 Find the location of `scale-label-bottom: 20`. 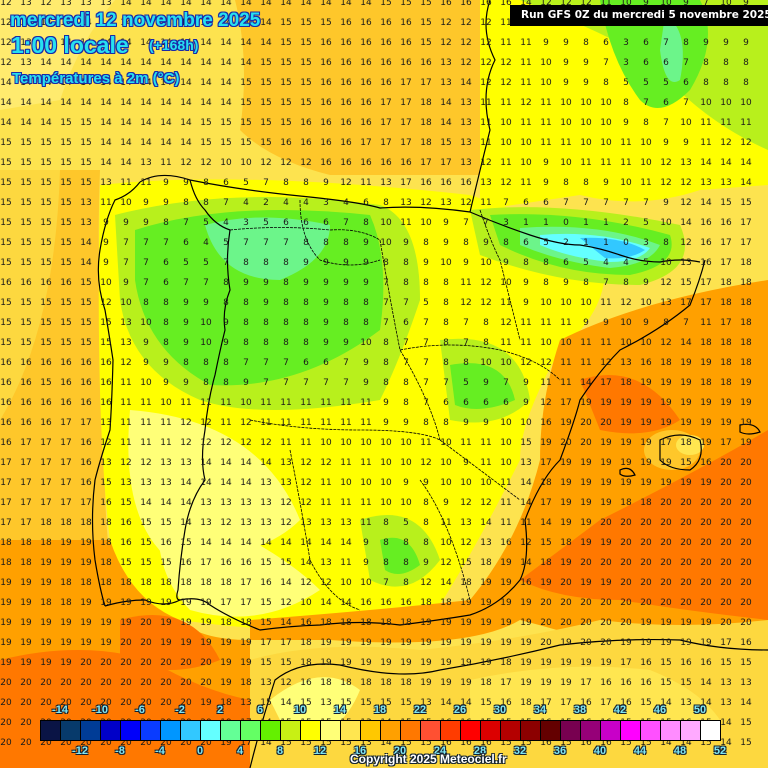

scale-label-bottom: 20 is located at coordinates (400, 751).